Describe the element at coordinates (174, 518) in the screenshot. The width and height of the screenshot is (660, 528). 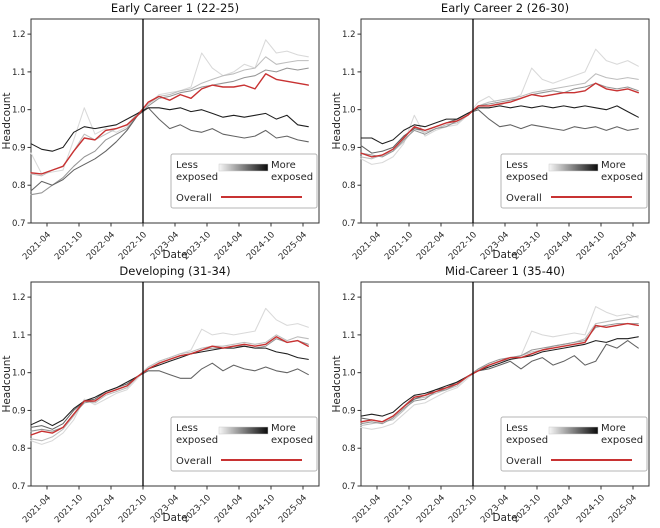
I see `x-axis-label: Date` at that location.